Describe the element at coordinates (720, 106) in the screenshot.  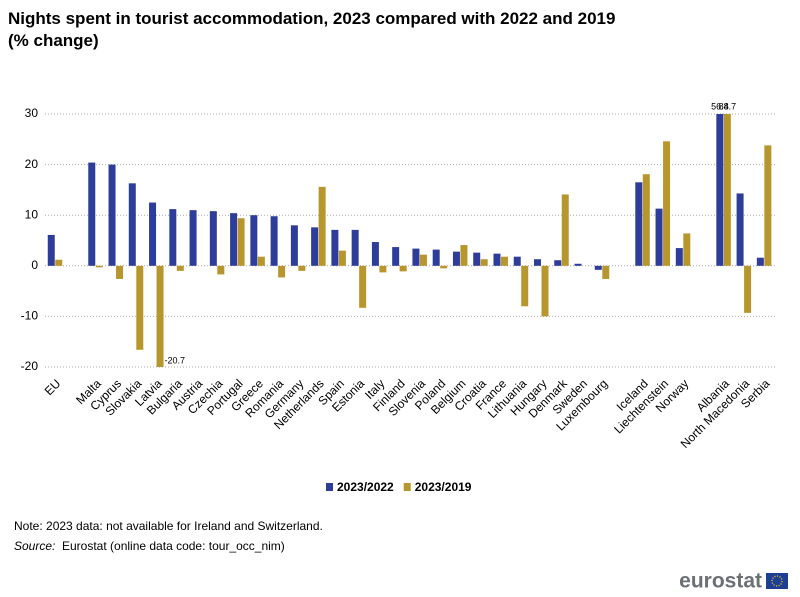
I see `data-label: 56.8` at that location.